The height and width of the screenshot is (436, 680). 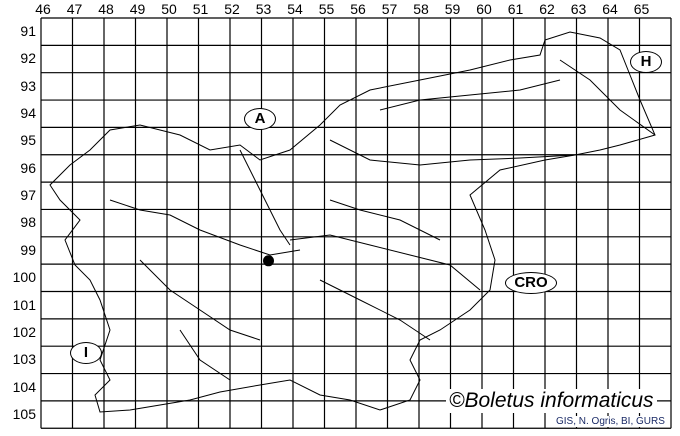 What do you see at coordinates (421, 9) in the screenshot?
I see `column-label: 58` at bounding box center [421, 9].